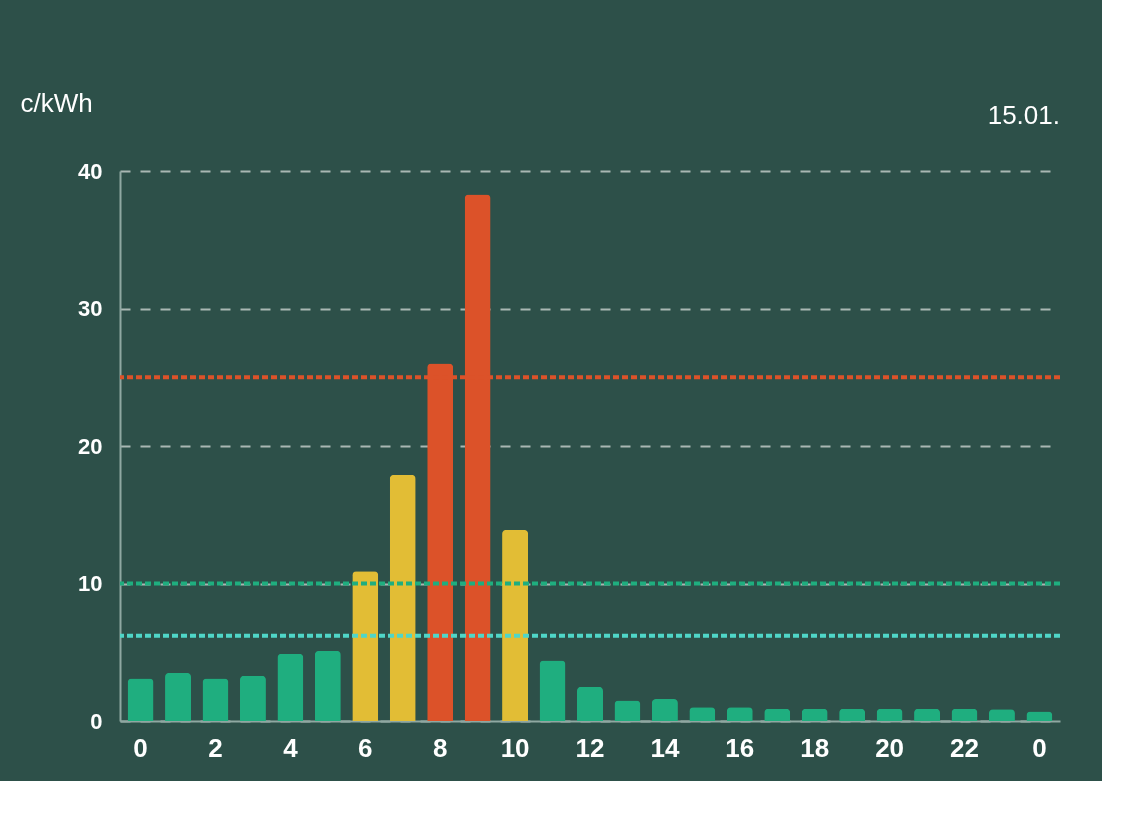 The height and width of the screenshot is (840, 1125). Describe the element at coordinates (90, 308) in the screenshot. I see `y-tick-label: 30` at that location.